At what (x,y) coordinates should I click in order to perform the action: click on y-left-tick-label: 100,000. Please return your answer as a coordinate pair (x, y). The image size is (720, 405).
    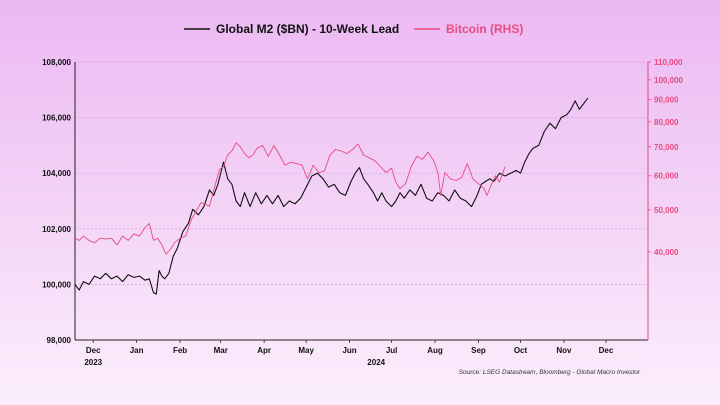
    Looking at the image, I should click on (56, 284).